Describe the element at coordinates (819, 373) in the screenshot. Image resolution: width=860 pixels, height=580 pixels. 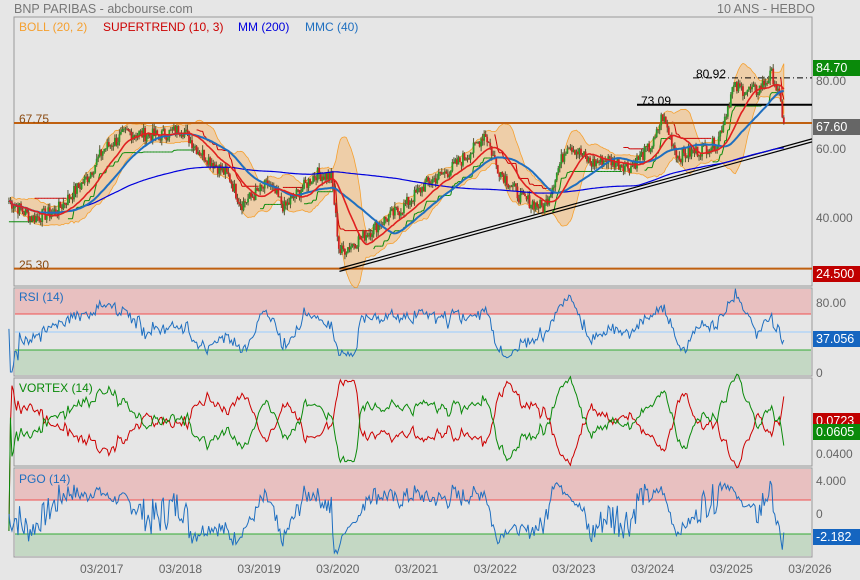
I see `rsi-tick: 0` at that location.